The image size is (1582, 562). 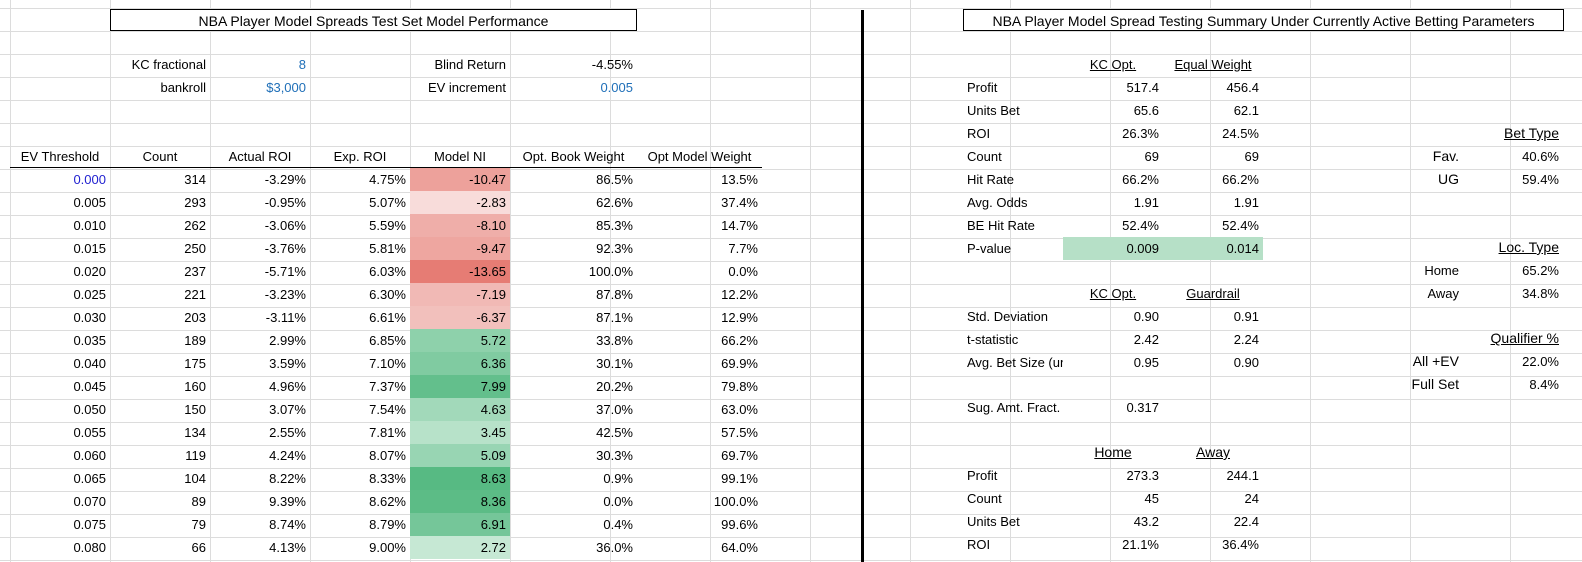 What do you see at coordinates (1246, 339) in the screenshot?
I see `stats-row-value-b: 2.24` at bounding box center [1246, 339].